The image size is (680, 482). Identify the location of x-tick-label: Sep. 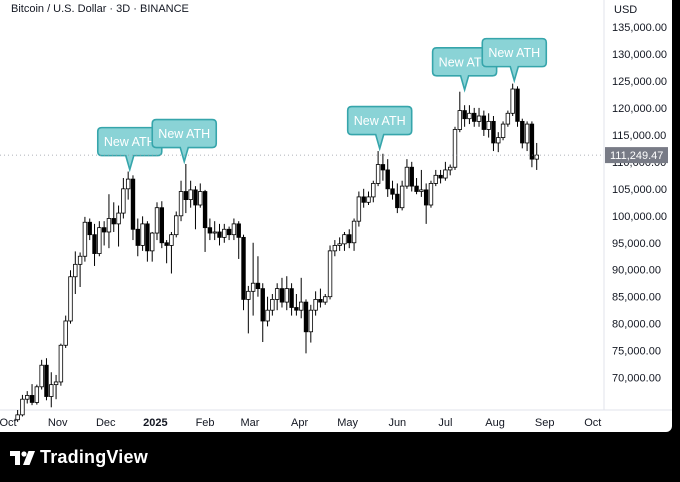
(545, 423).